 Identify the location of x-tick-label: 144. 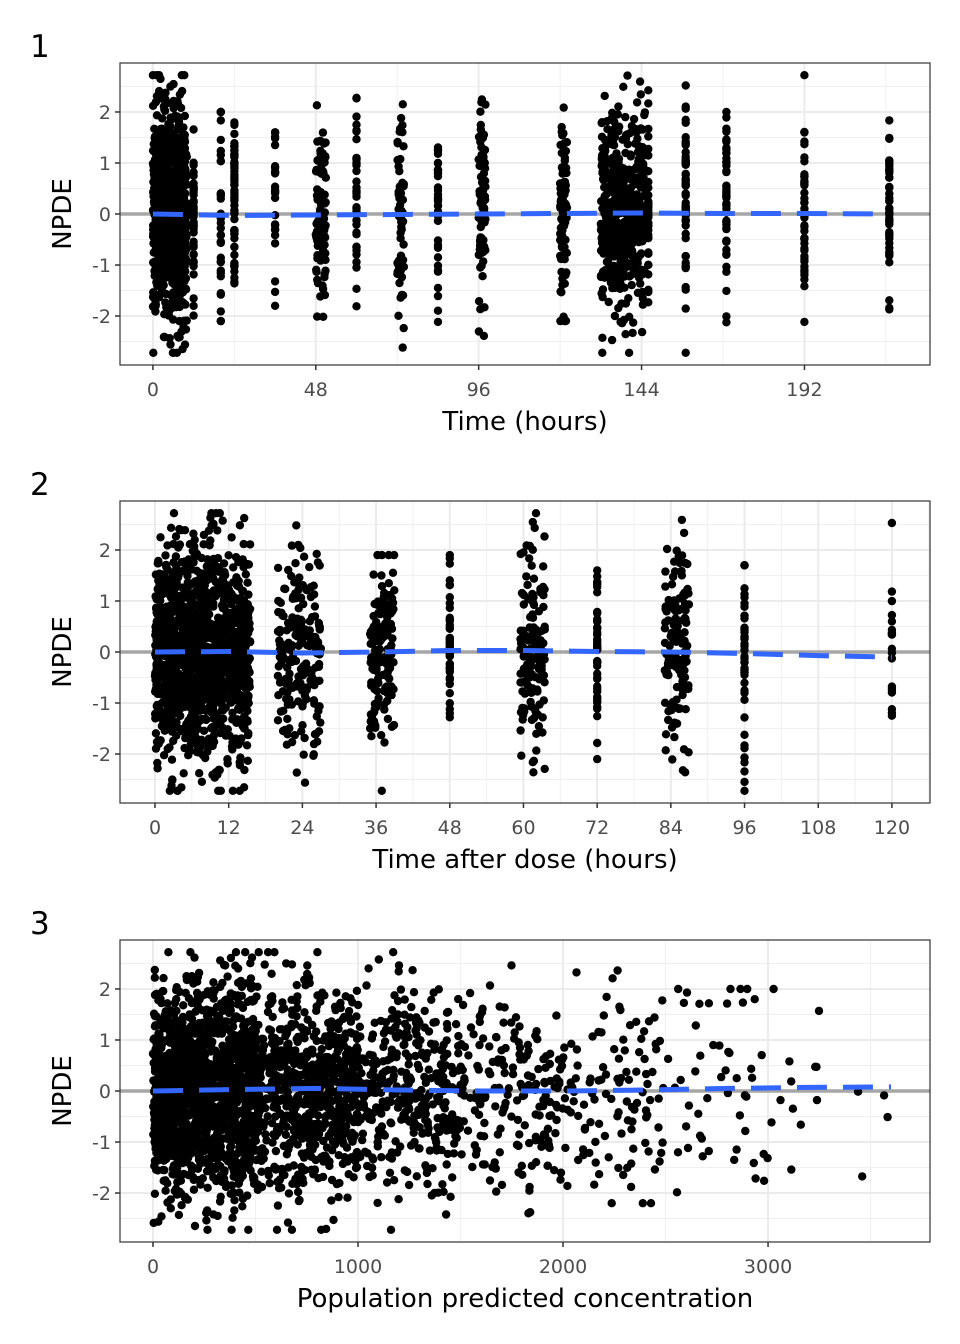
(641, 390).